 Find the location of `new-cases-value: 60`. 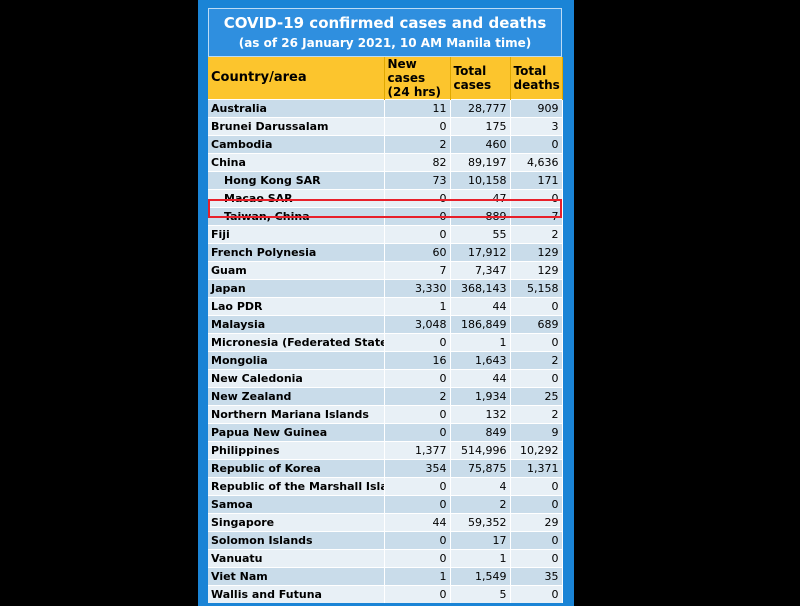

new-cases-value: 60 is located at coordinates (417, 252).